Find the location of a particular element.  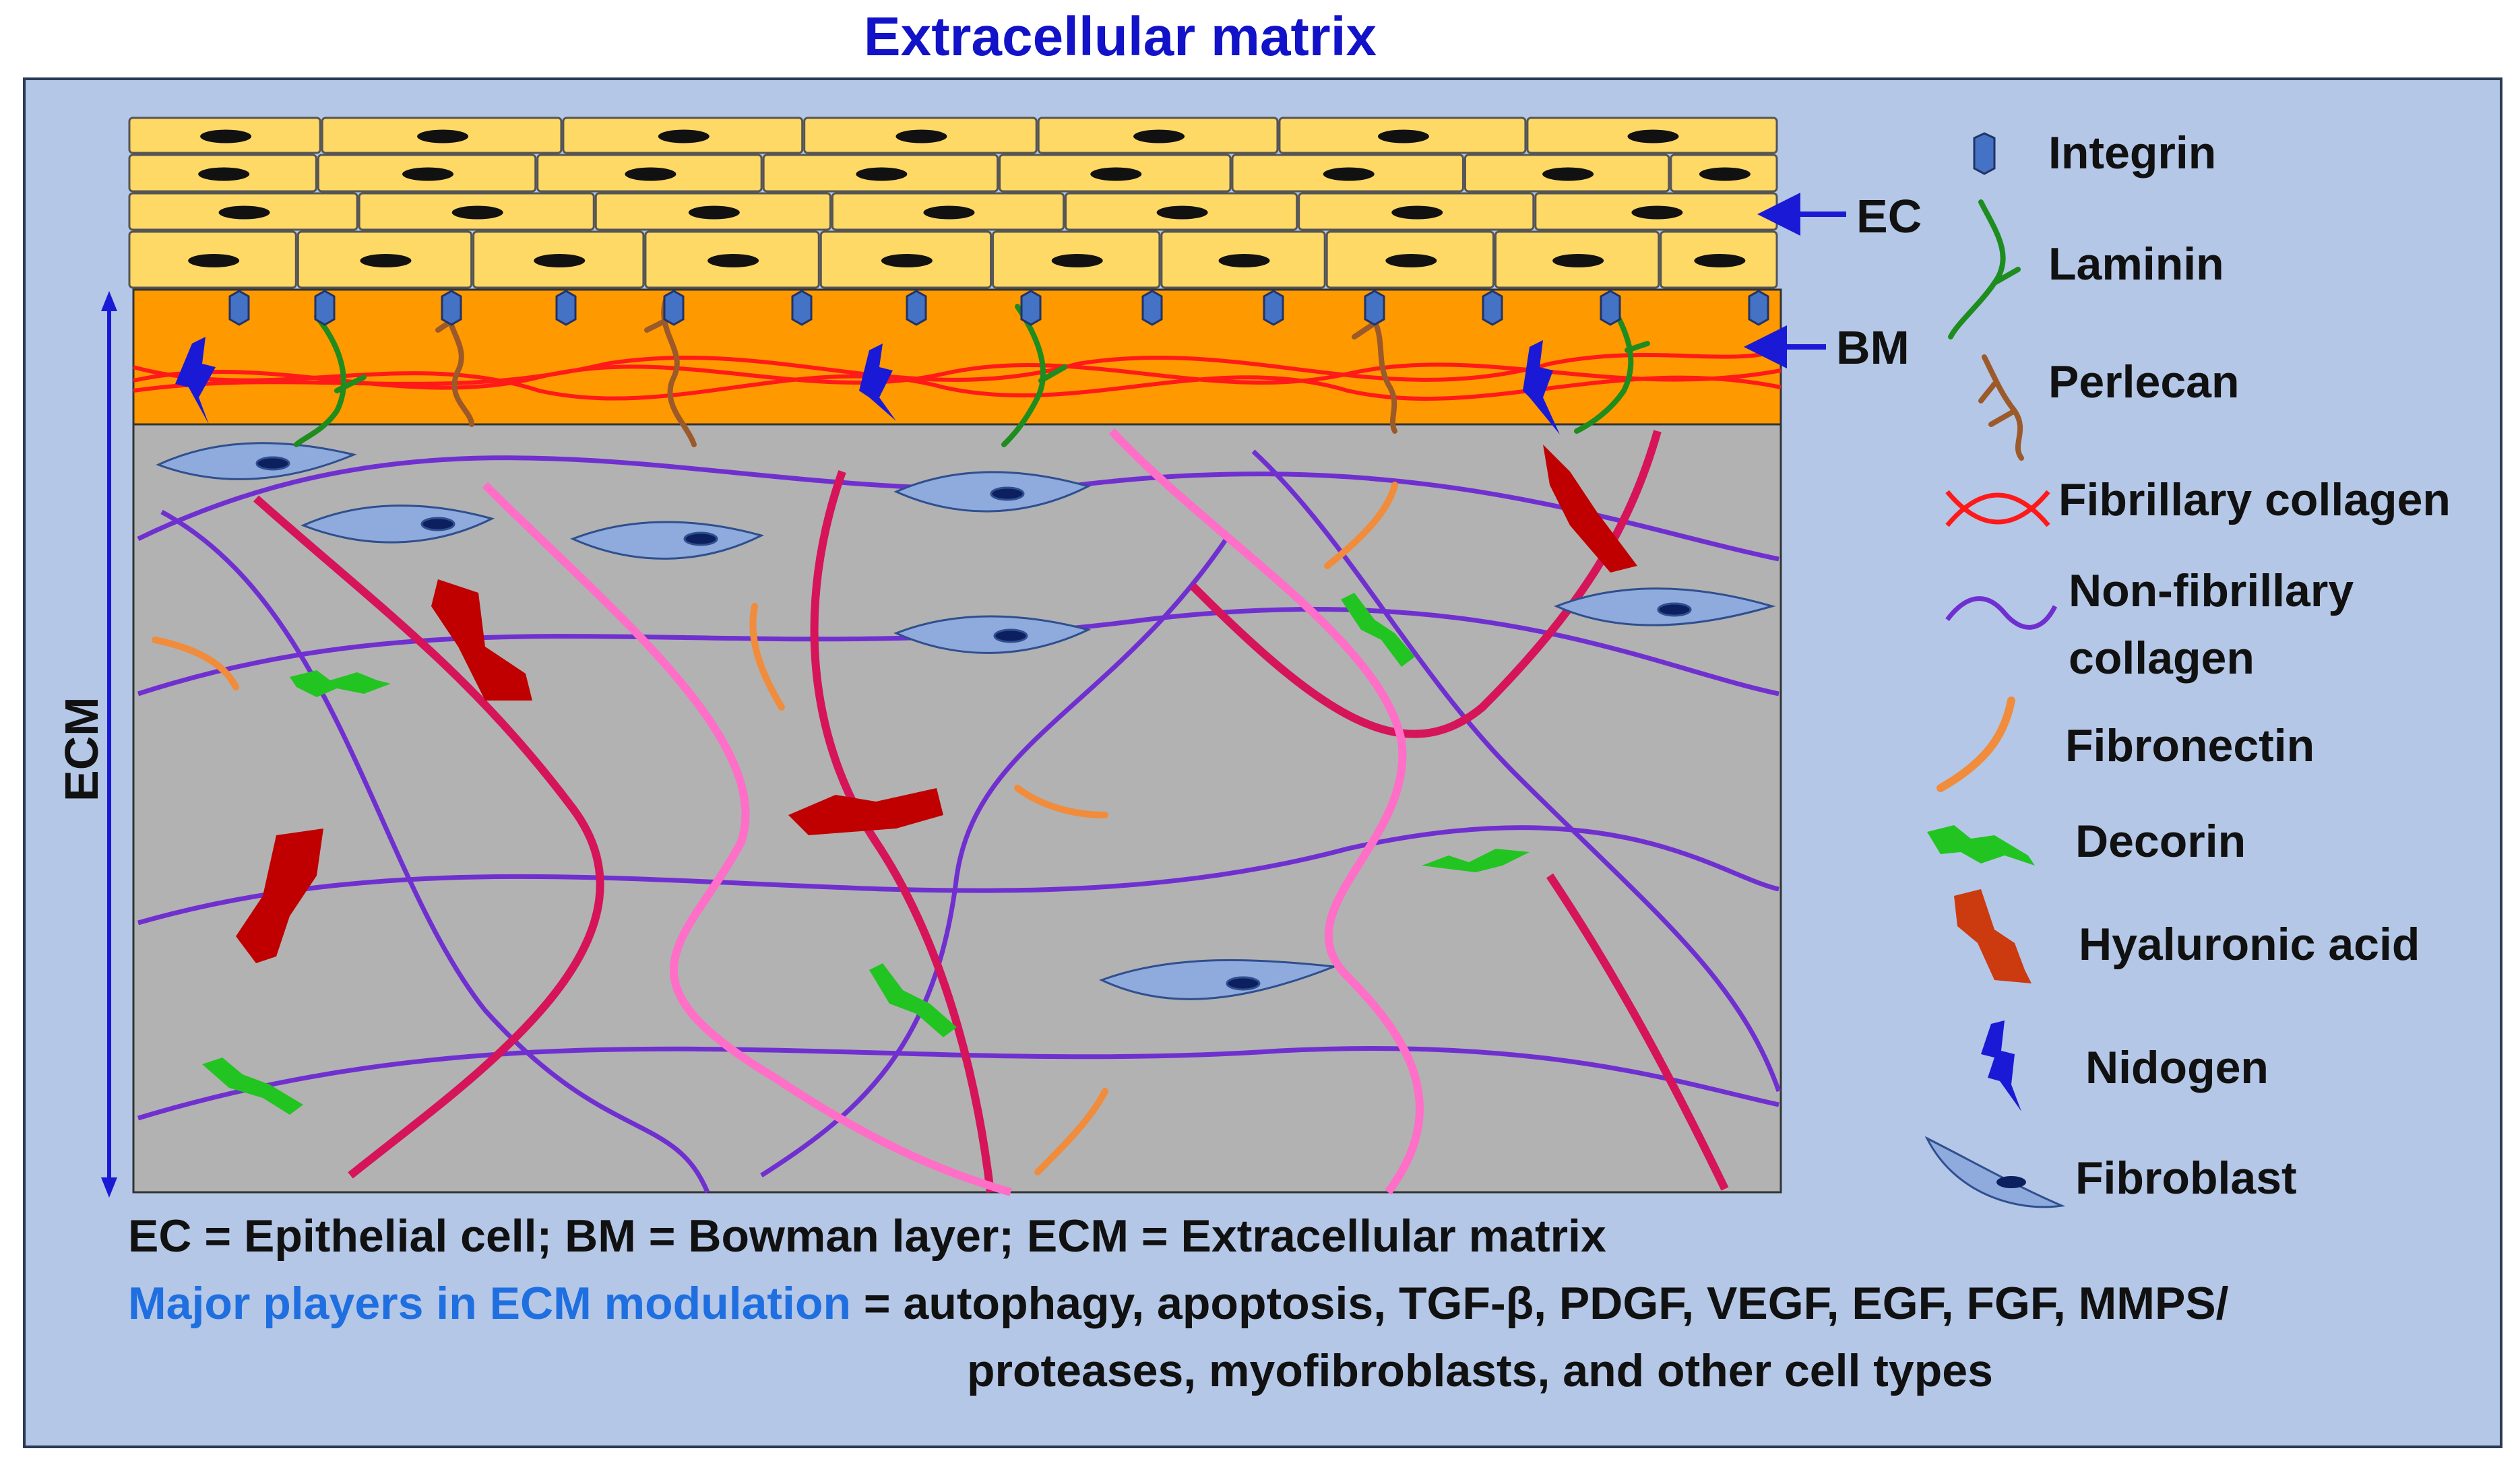

laminin-icon is located at coordinates (1984, 269).